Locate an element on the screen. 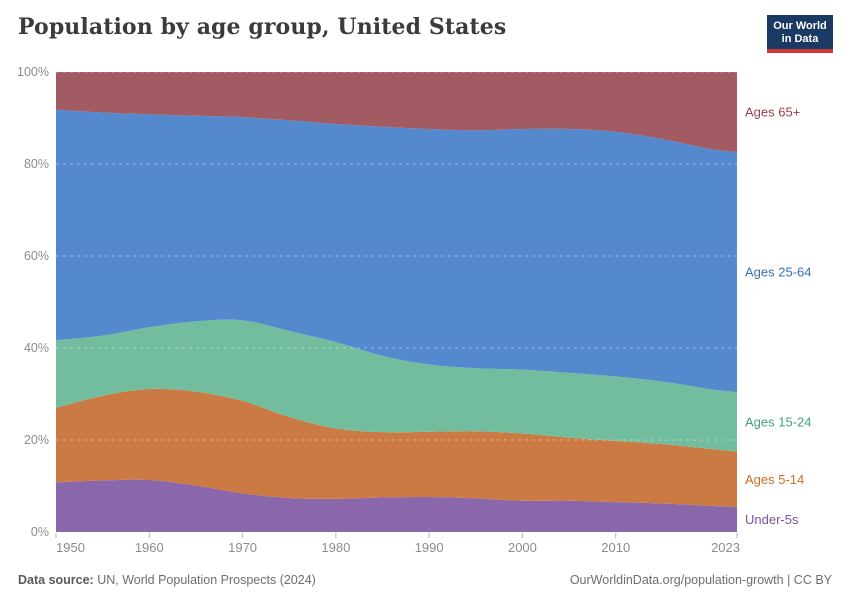  y-tick-label-40: 40% is located at coordinates (36, 348).